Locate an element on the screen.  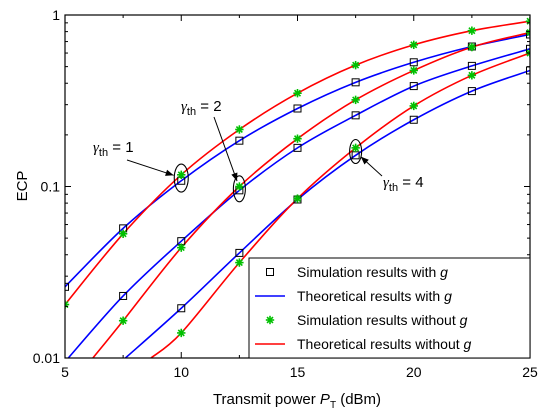
legend-box is located at coordinates (389, 308).